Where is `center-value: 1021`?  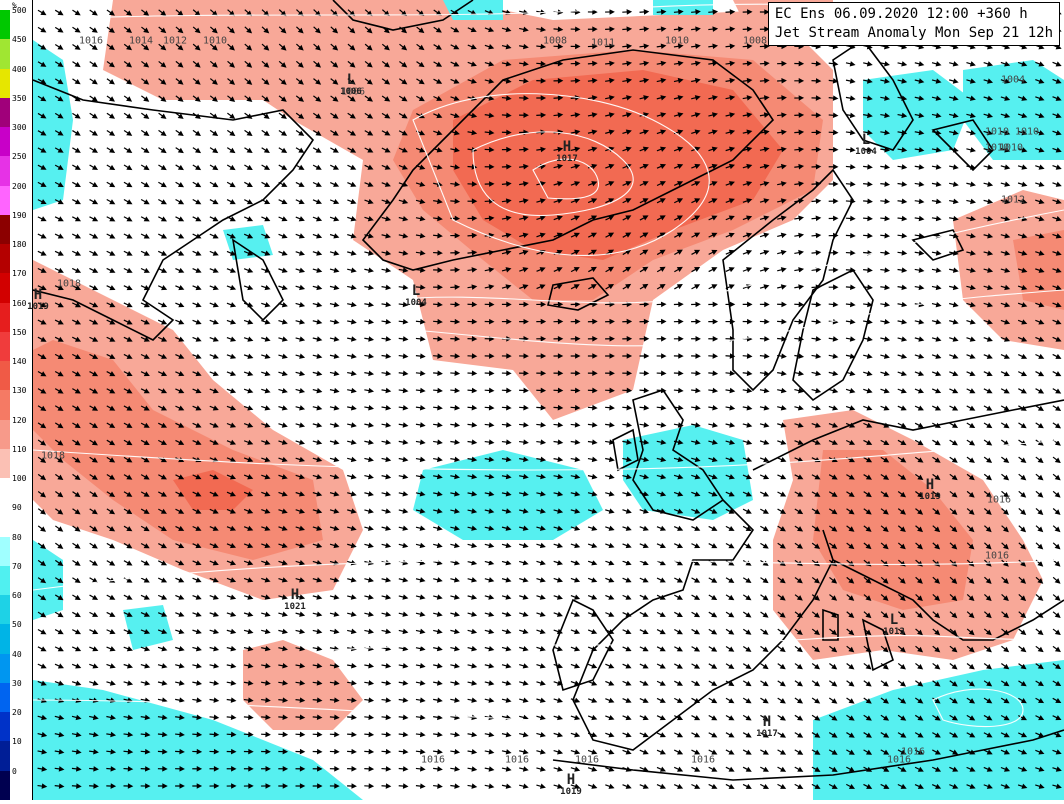
center-value: 1021 is located at coordinates (295, 607).